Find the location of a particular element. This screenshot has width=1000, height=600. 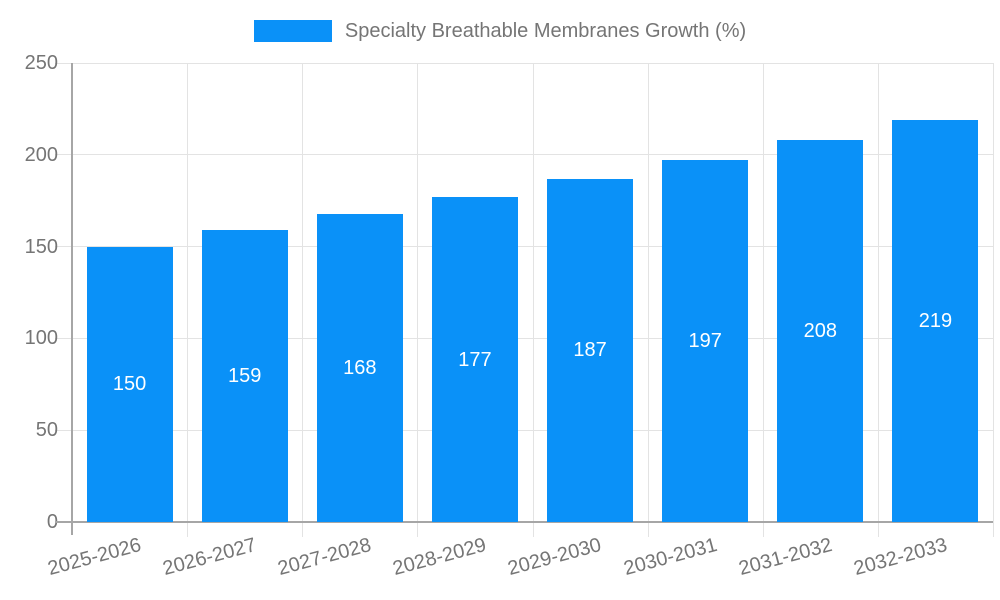

bar-value-label: 168 is located at coordinates (360, 367).